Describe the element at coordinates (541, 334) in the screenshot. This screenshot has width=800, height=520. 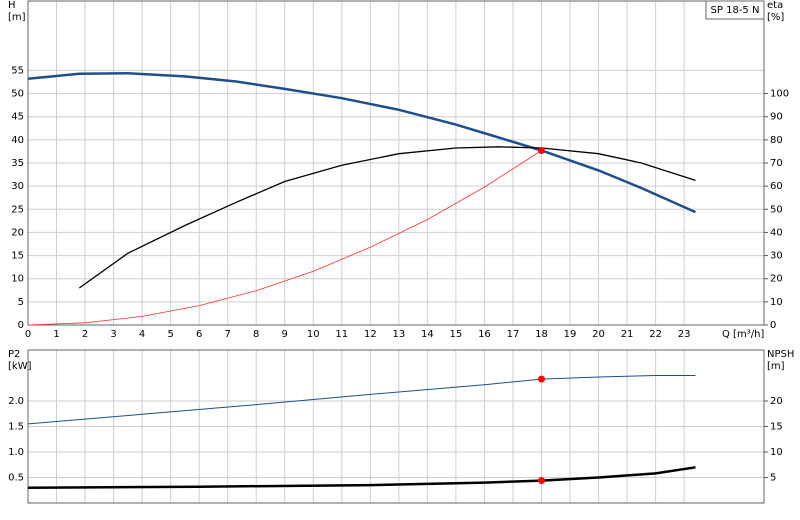
I see `x-tick-label: 18` at that location.